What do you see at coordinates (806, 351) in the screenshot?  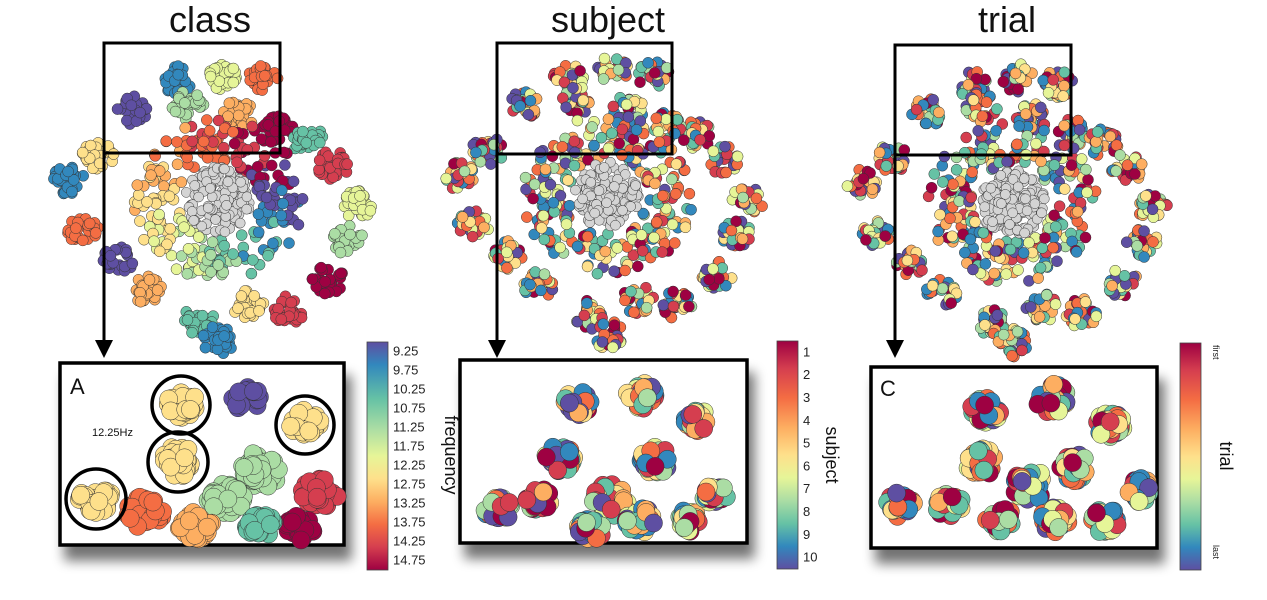 I see `colorbar-subject-tick-0: 1` at bounding box center [806, 351].